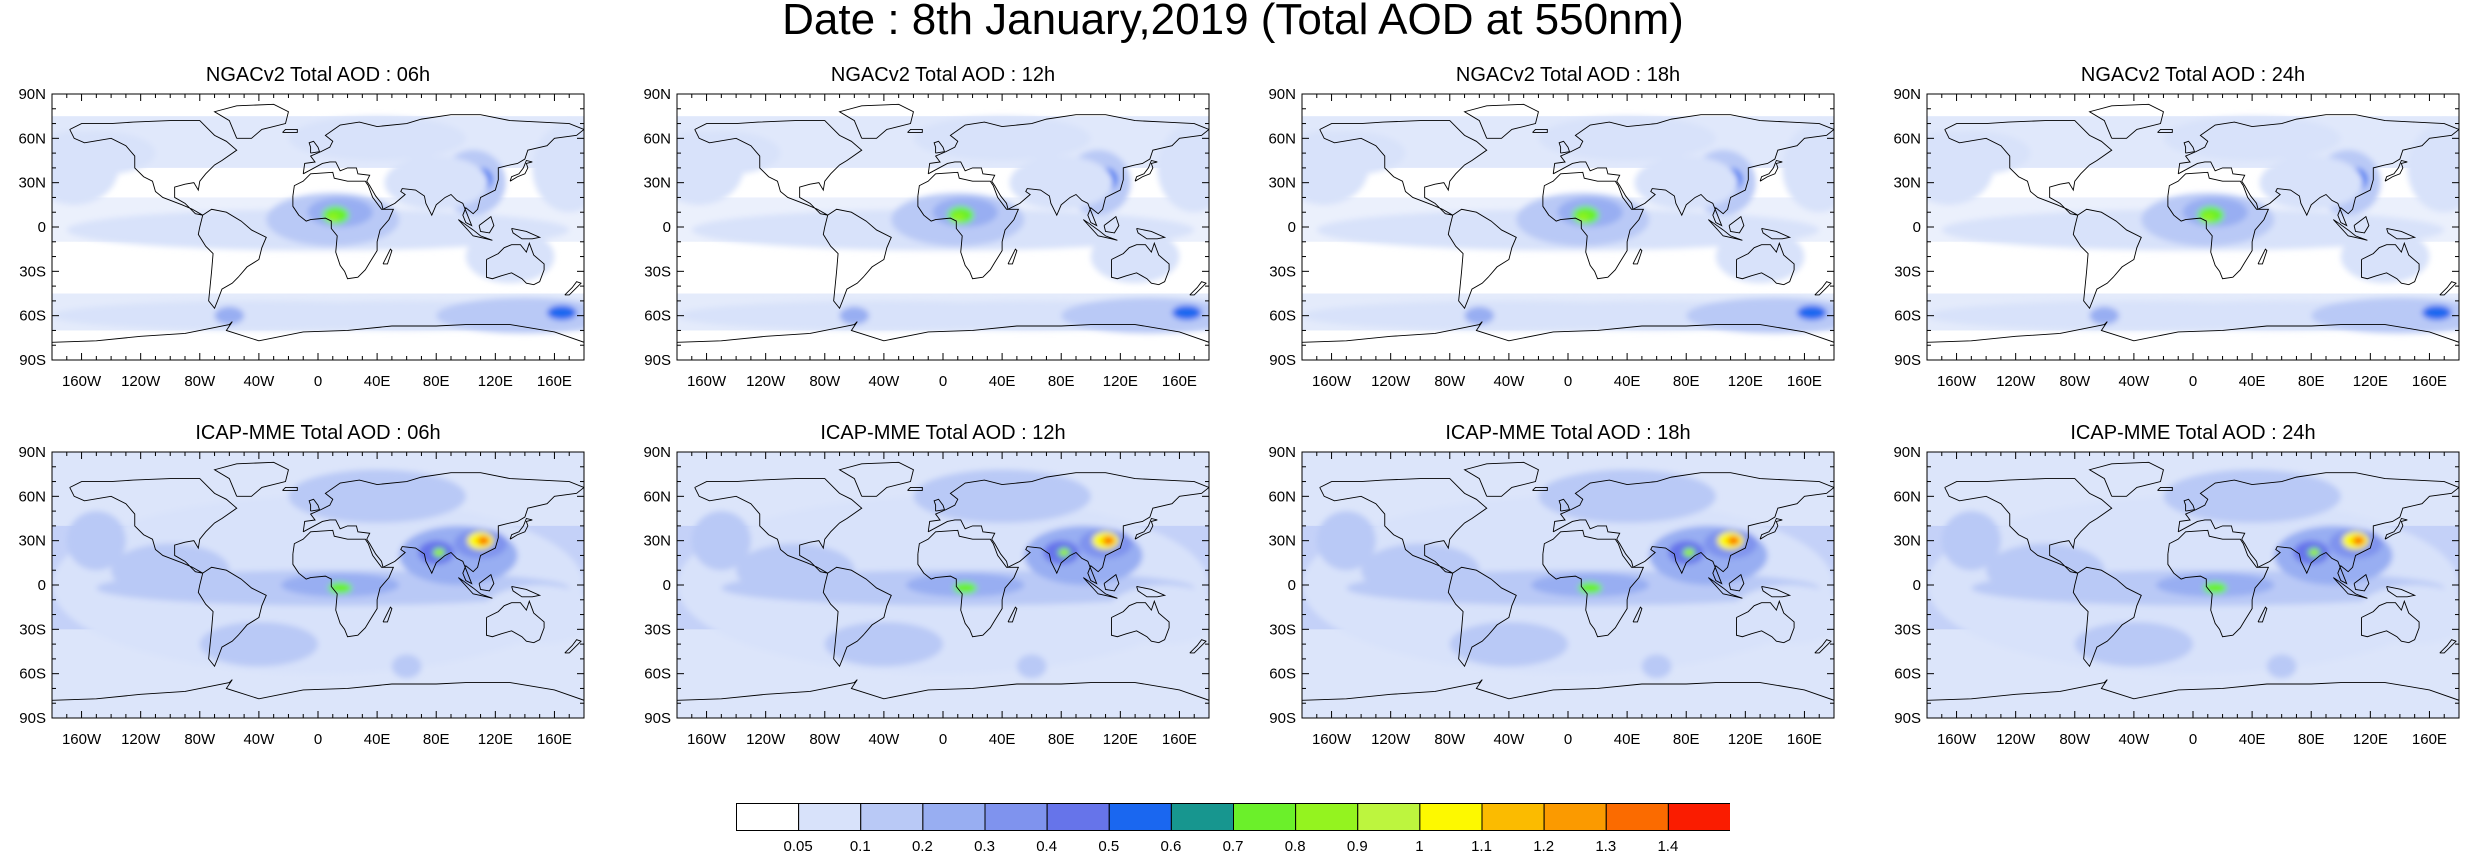 The width and height of the screenshot is (2466, 854). Describe the element at coordinates (1481, 846) in the screenshot. I see `colorbar-label: 1.1` at that location.